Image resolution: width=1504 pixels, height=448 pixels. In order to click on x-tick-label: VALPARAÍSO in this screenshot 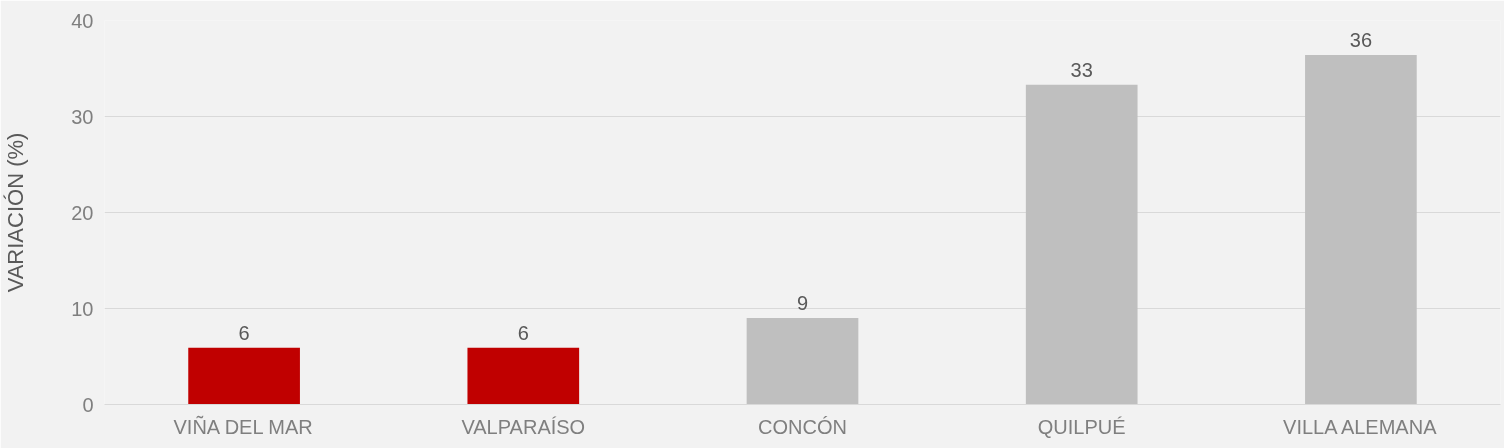, I will do `click(523, 426)`.